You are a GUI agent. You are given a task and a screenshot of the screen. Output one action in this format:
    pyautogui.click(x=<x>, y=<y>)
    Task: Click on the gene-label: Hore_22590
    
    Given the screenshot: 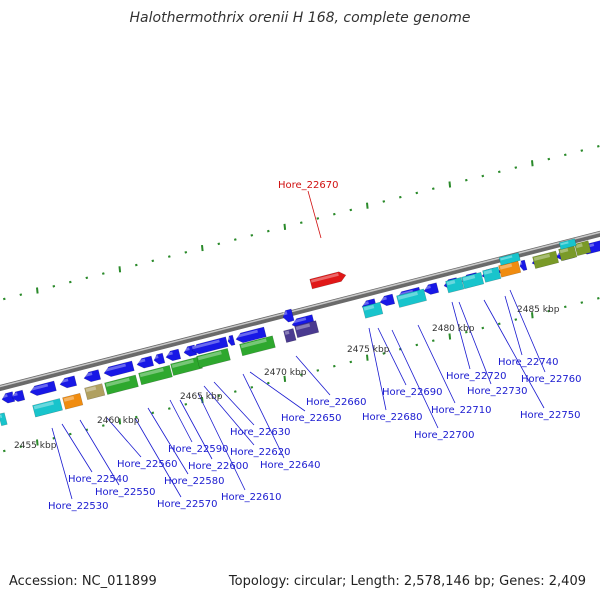 What is the action you would take?
    pyautogui.click(x=198, y=449)
    